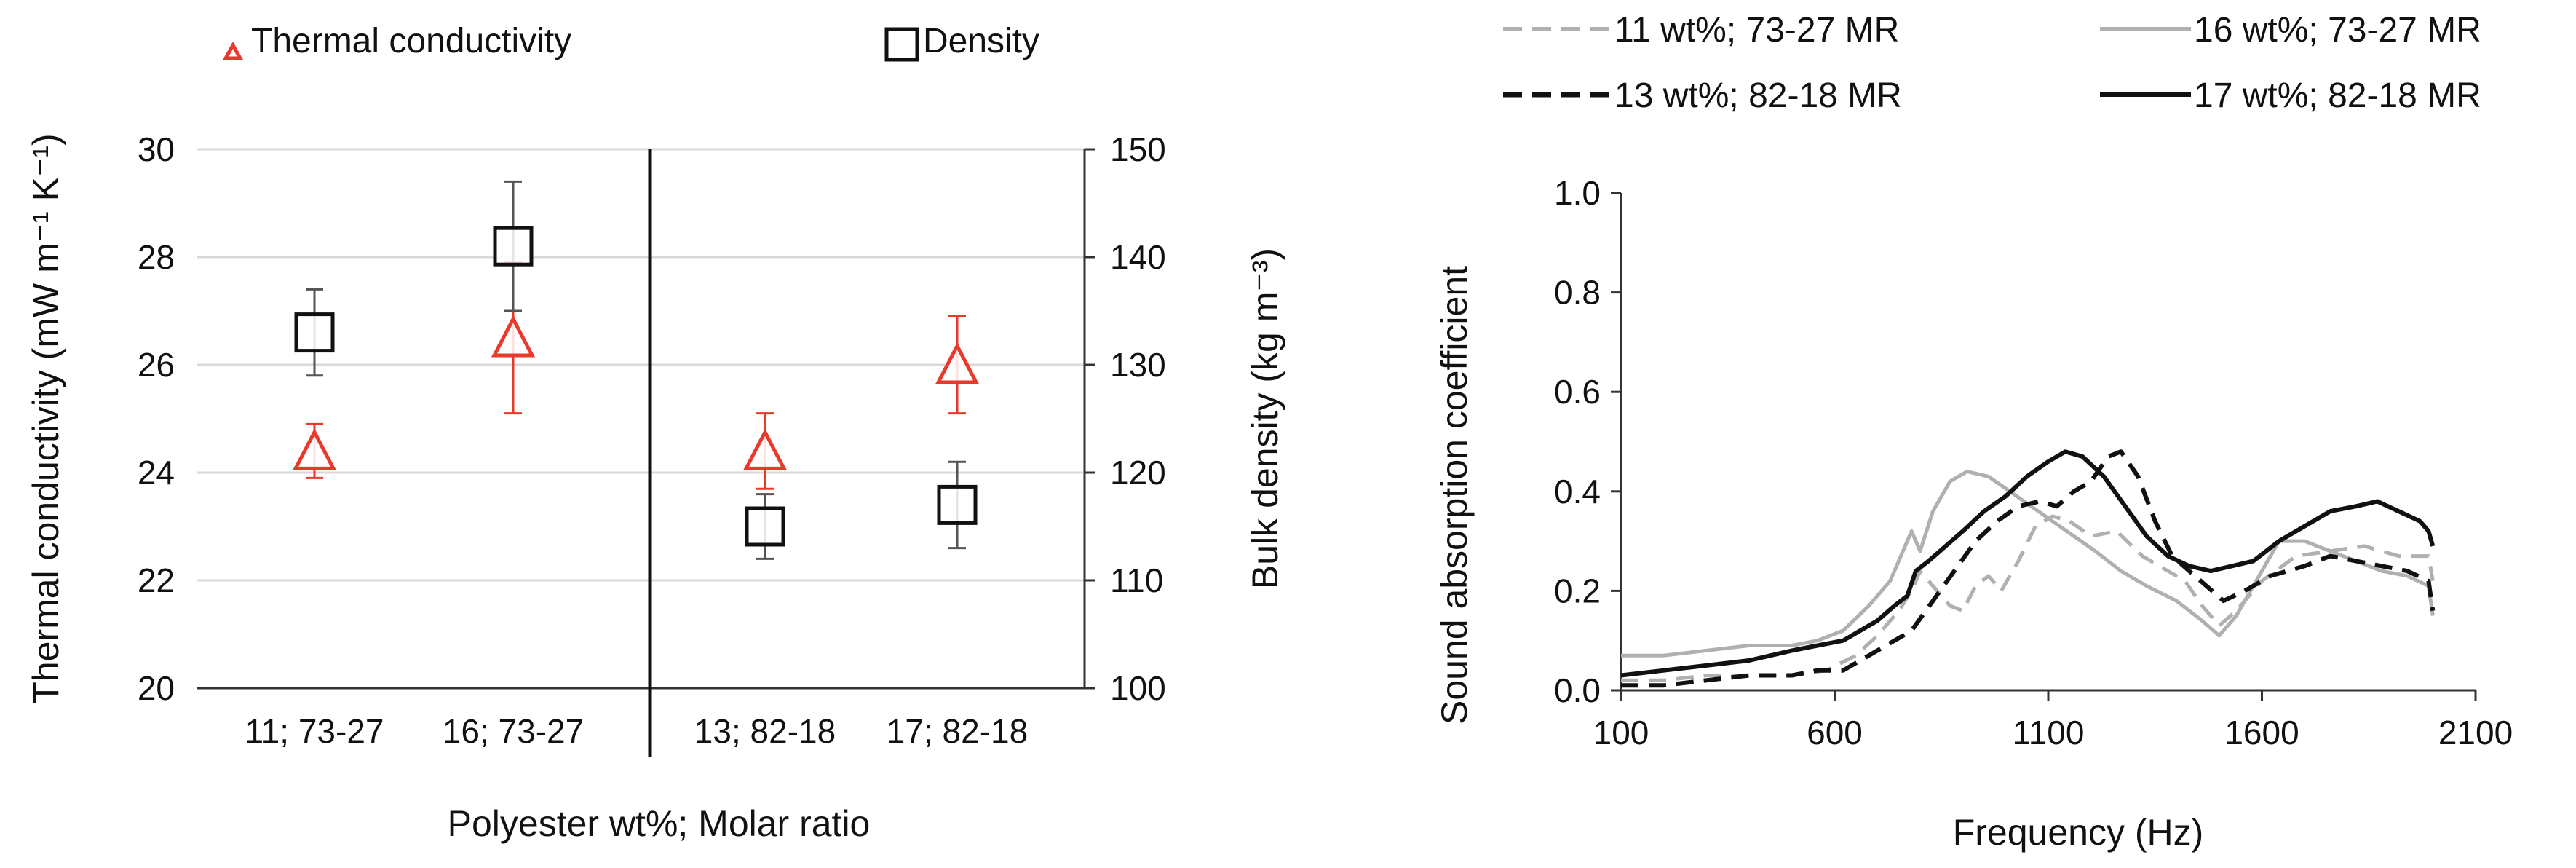 This screenshot has height=868, width=2576. What do you see at coordinates (1835, 733) in the screenshot?
I see `right-chart-x-tick-label: 600` at bounding box center [1835, 733].